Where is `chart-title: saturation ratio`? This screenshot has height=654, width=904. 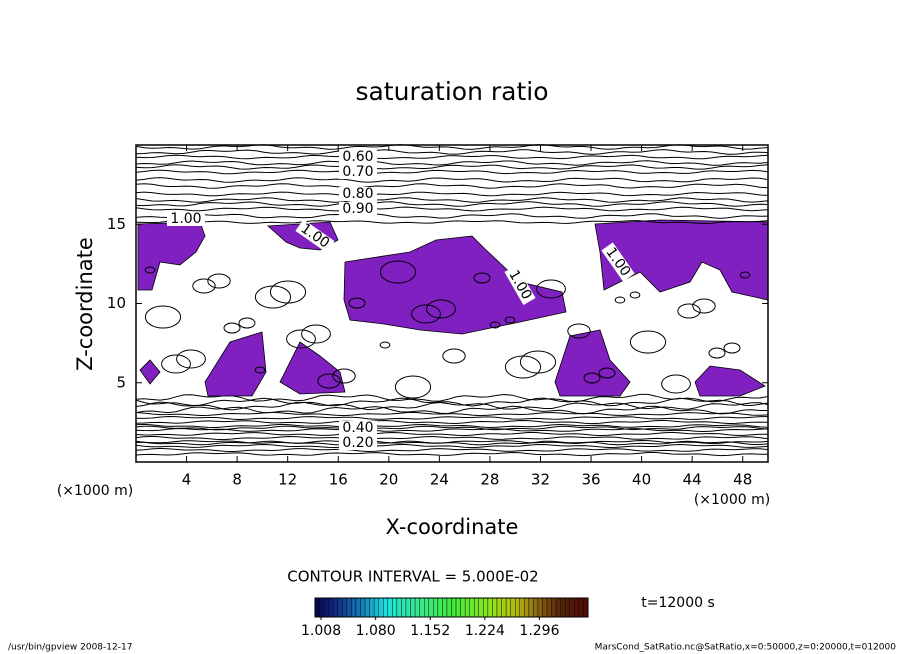
chart-title: saturation ratio is located at coordinates (451, 91).